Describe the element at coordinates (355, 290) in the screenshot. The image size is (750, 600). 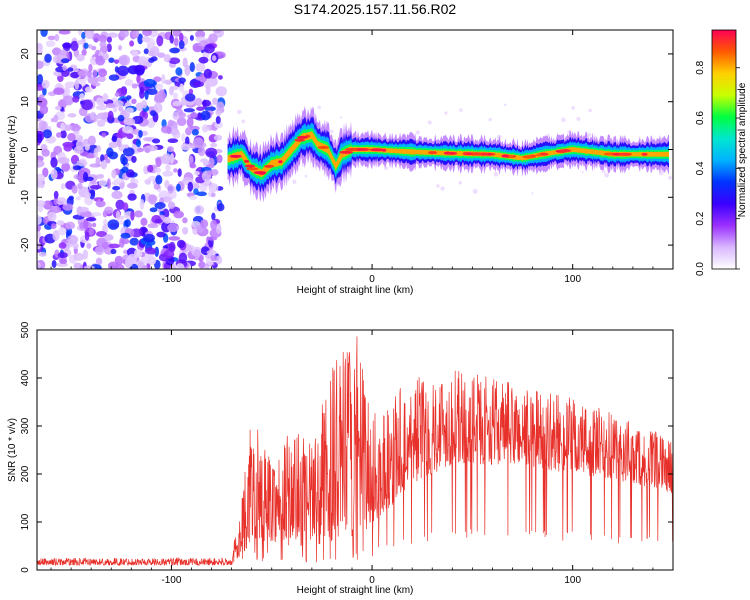
I see `spectrogram-x-label: Height of straight line (km)` at that location.